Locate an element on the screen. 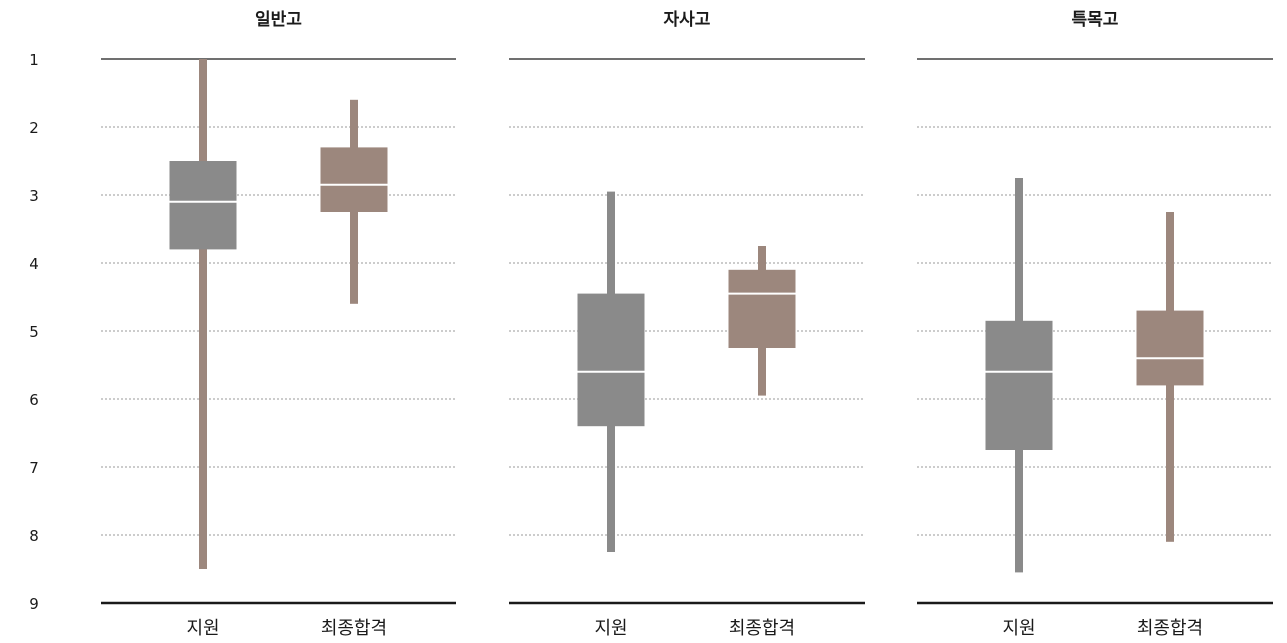  panel-title: 일반고 is located at coordinates (278, 20).